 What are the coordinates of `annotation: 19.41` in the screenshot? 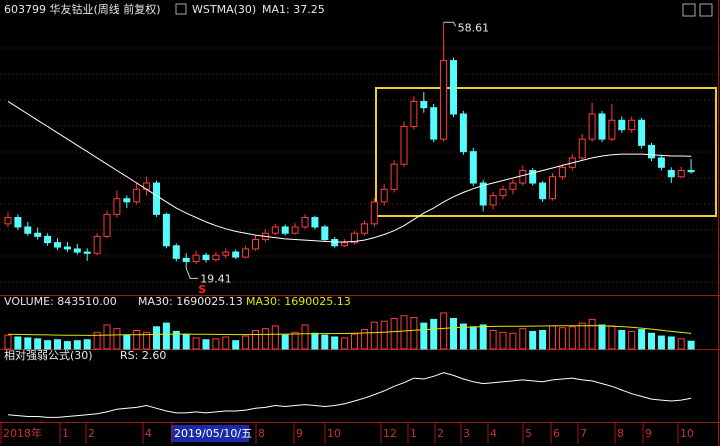 It's located at (216, 278).